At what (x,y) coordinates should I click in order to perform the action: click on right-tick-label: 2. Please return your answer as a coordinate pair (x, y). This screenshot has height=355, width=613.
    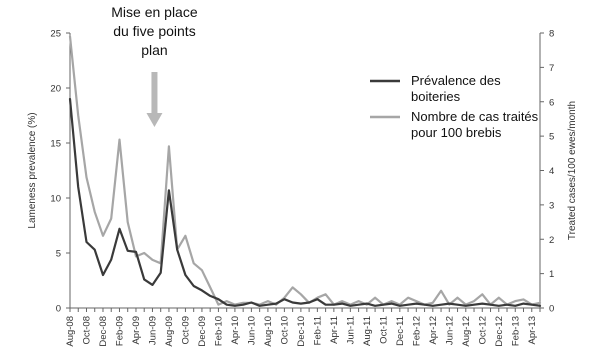
    Looking at the image, I should click on (551, 240).